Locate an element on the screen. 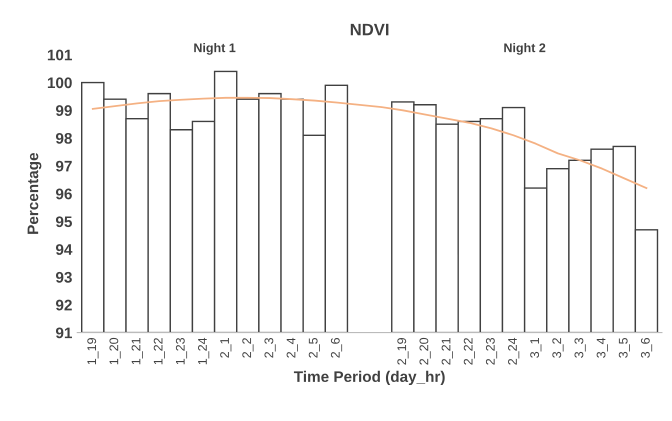  x-tick-label: 2_5 is located at coordinates (314, 348).